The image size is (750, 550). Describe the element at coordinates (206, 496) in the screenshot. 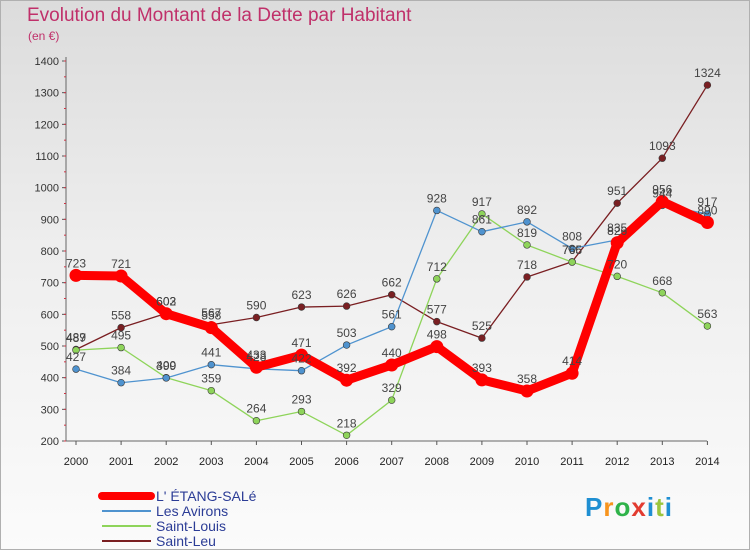

I see `legend-label: L' ÉTANG-SALé` at that location.